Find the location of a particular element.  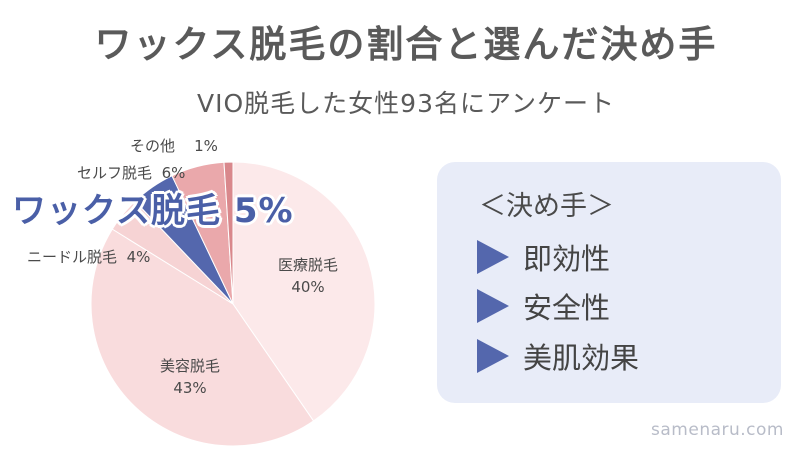

slice-label-other: その他 1% is located at coordinates (174, 146).